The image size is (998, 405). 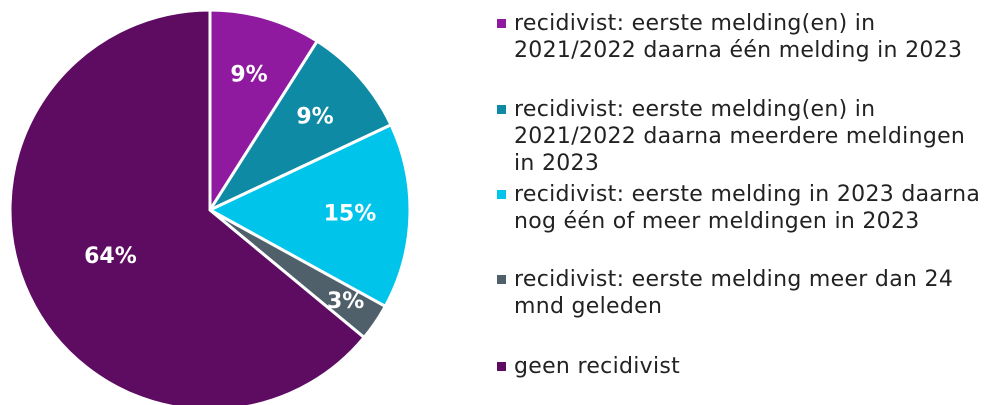 What do you see at coordinates (345, 301) in the screenshot?
I see `data-label: 3%` at bounding box center [345, 301].